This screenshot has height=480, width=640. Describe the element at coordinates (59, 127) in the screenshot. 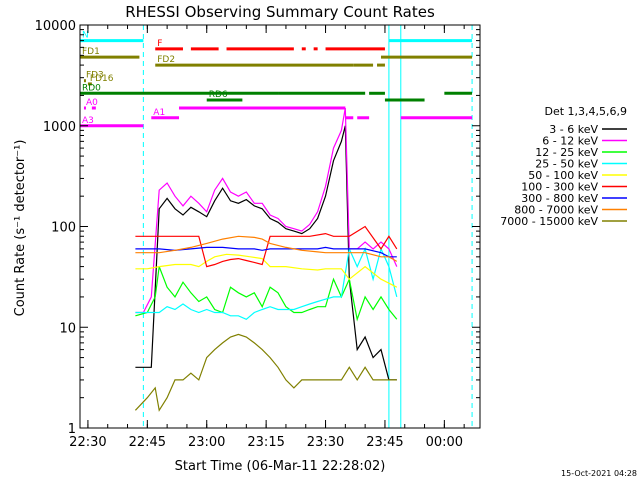

I see `y-tick-label: 1000` at that location.